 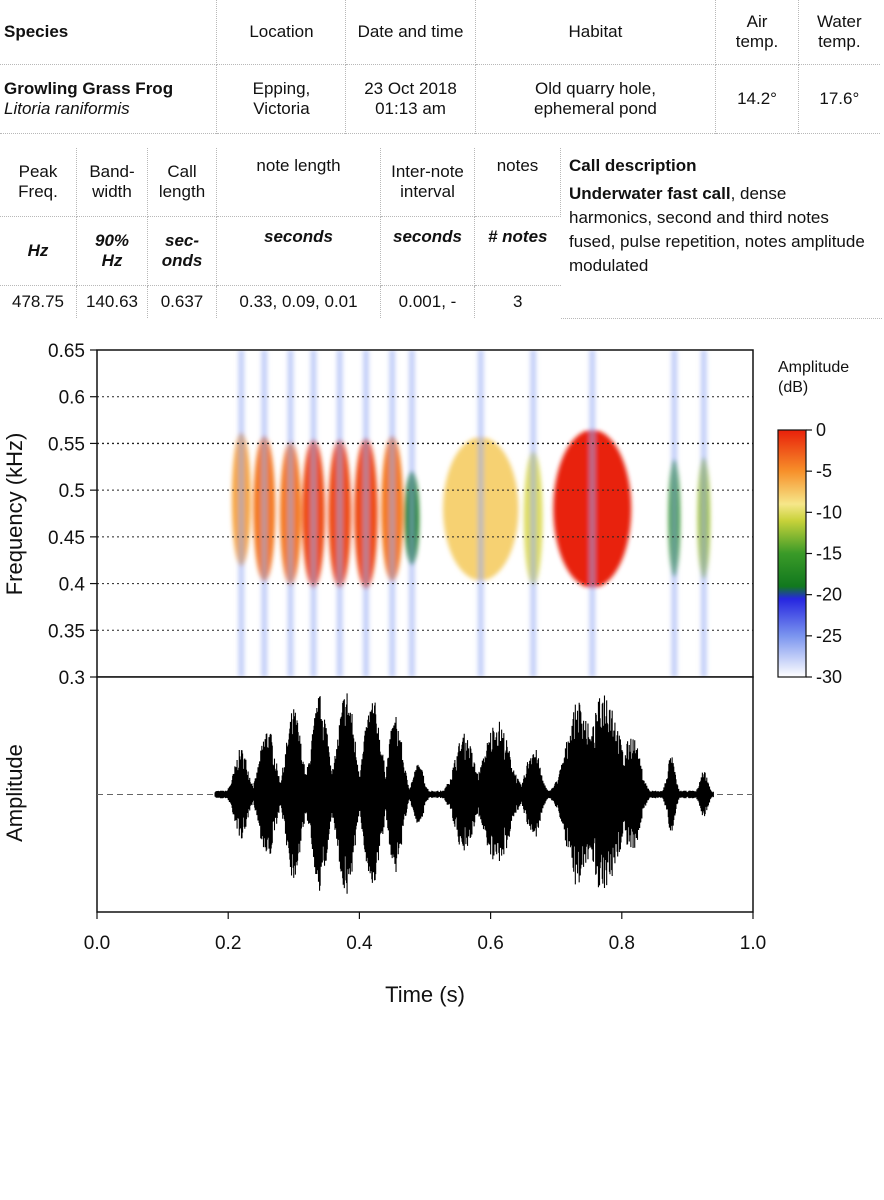 What do you see at coordinates (281, 99) in the screenshot?
I see `location-value: Epping, Victoria` at bounding box center [281, 99].